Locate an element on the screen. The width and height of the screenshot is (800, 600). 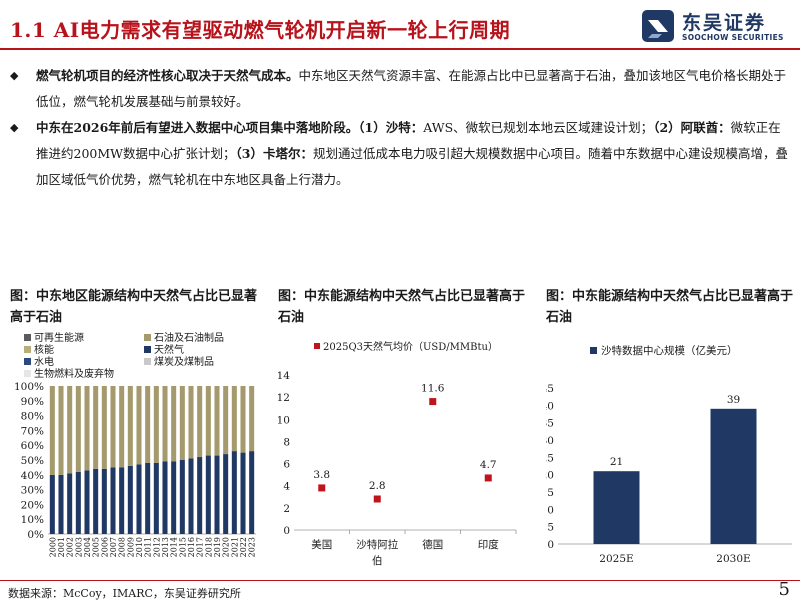
x-tick-label: 2000 is located at coordinates (52, 547).